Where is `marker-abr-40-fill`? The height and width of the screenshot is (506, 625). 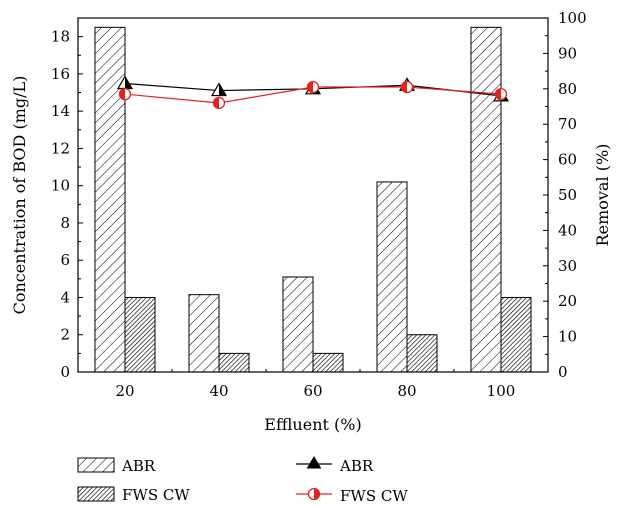
marker-abr-40-fill is located at coordinates (222, 89).